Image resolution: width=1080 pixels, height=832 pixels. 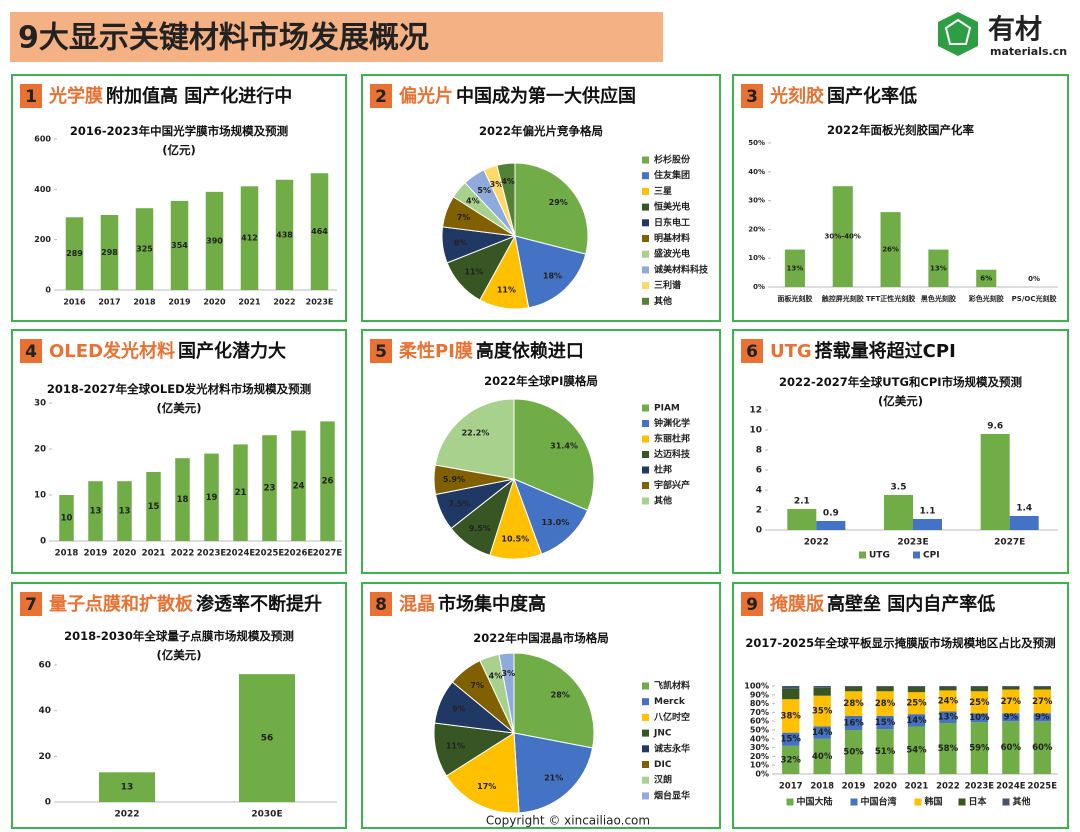 I want to click on chart-title: 2022年偏光片竞争格局, so click(x=540, y=131).